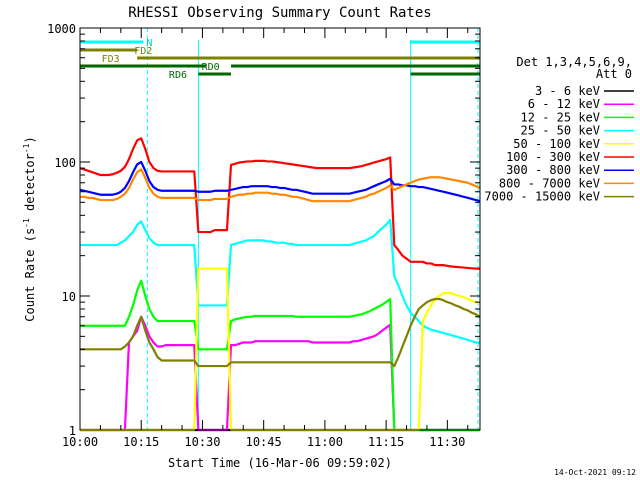 The height and width of the screenshot is (480, 640). I want to click on y-tick-label-1000: 1000, so click(61, 29).